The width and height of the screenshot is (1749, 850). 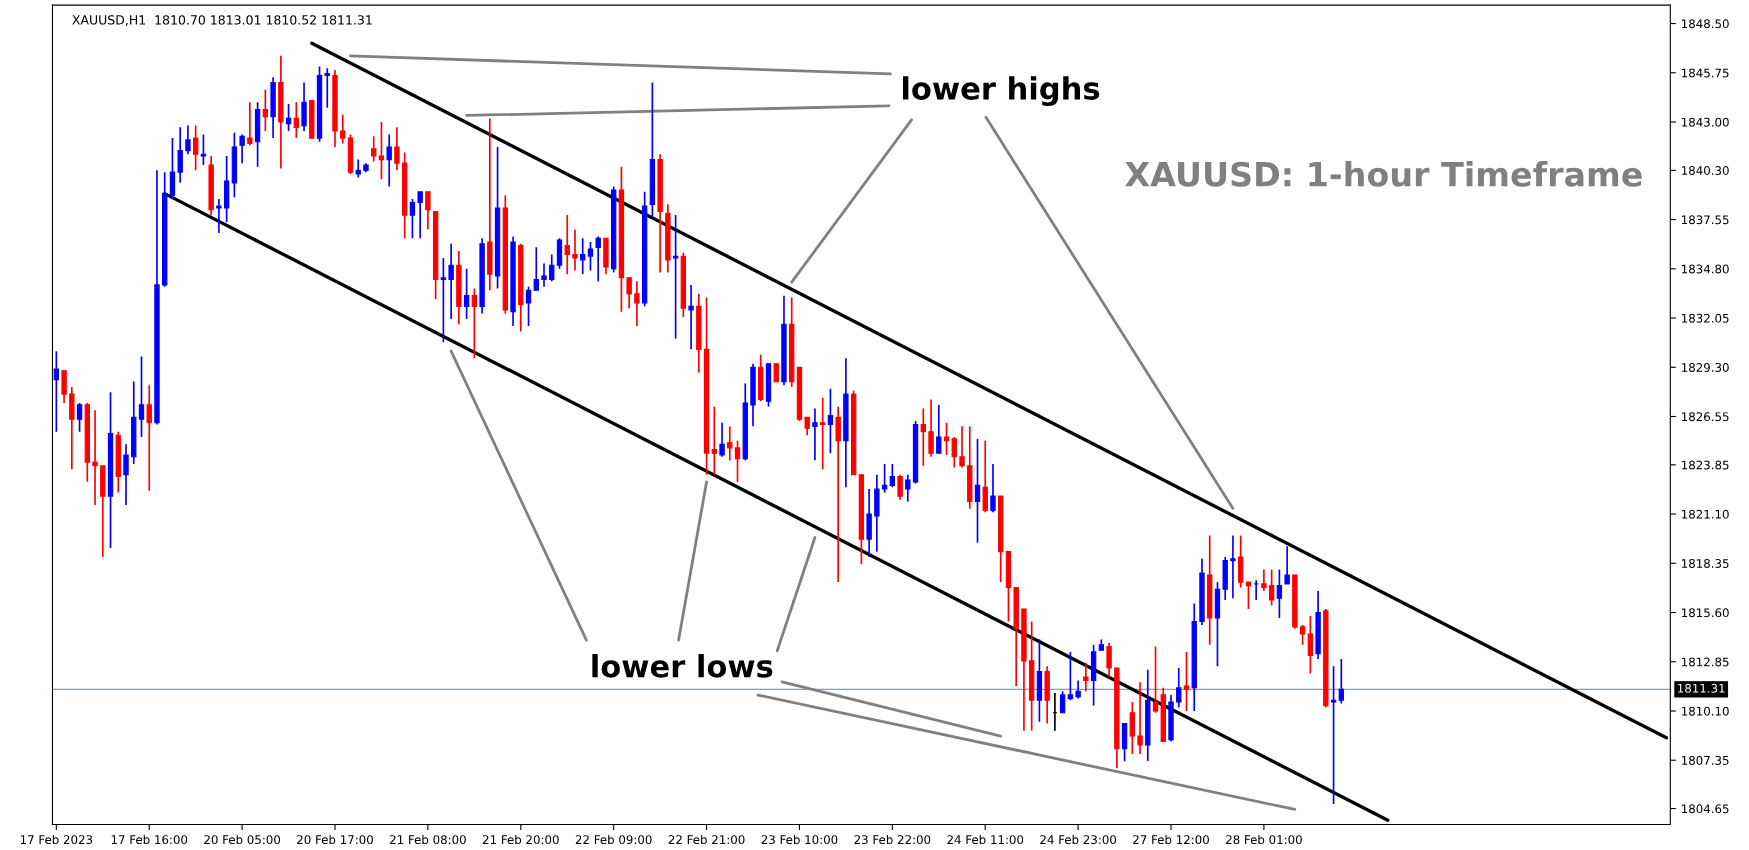 What do you see at coordinates (1171, 839) in the screenshot?
I see `x-tick-label: 27 Feb 12:00` at bounding box center [1171, 839].